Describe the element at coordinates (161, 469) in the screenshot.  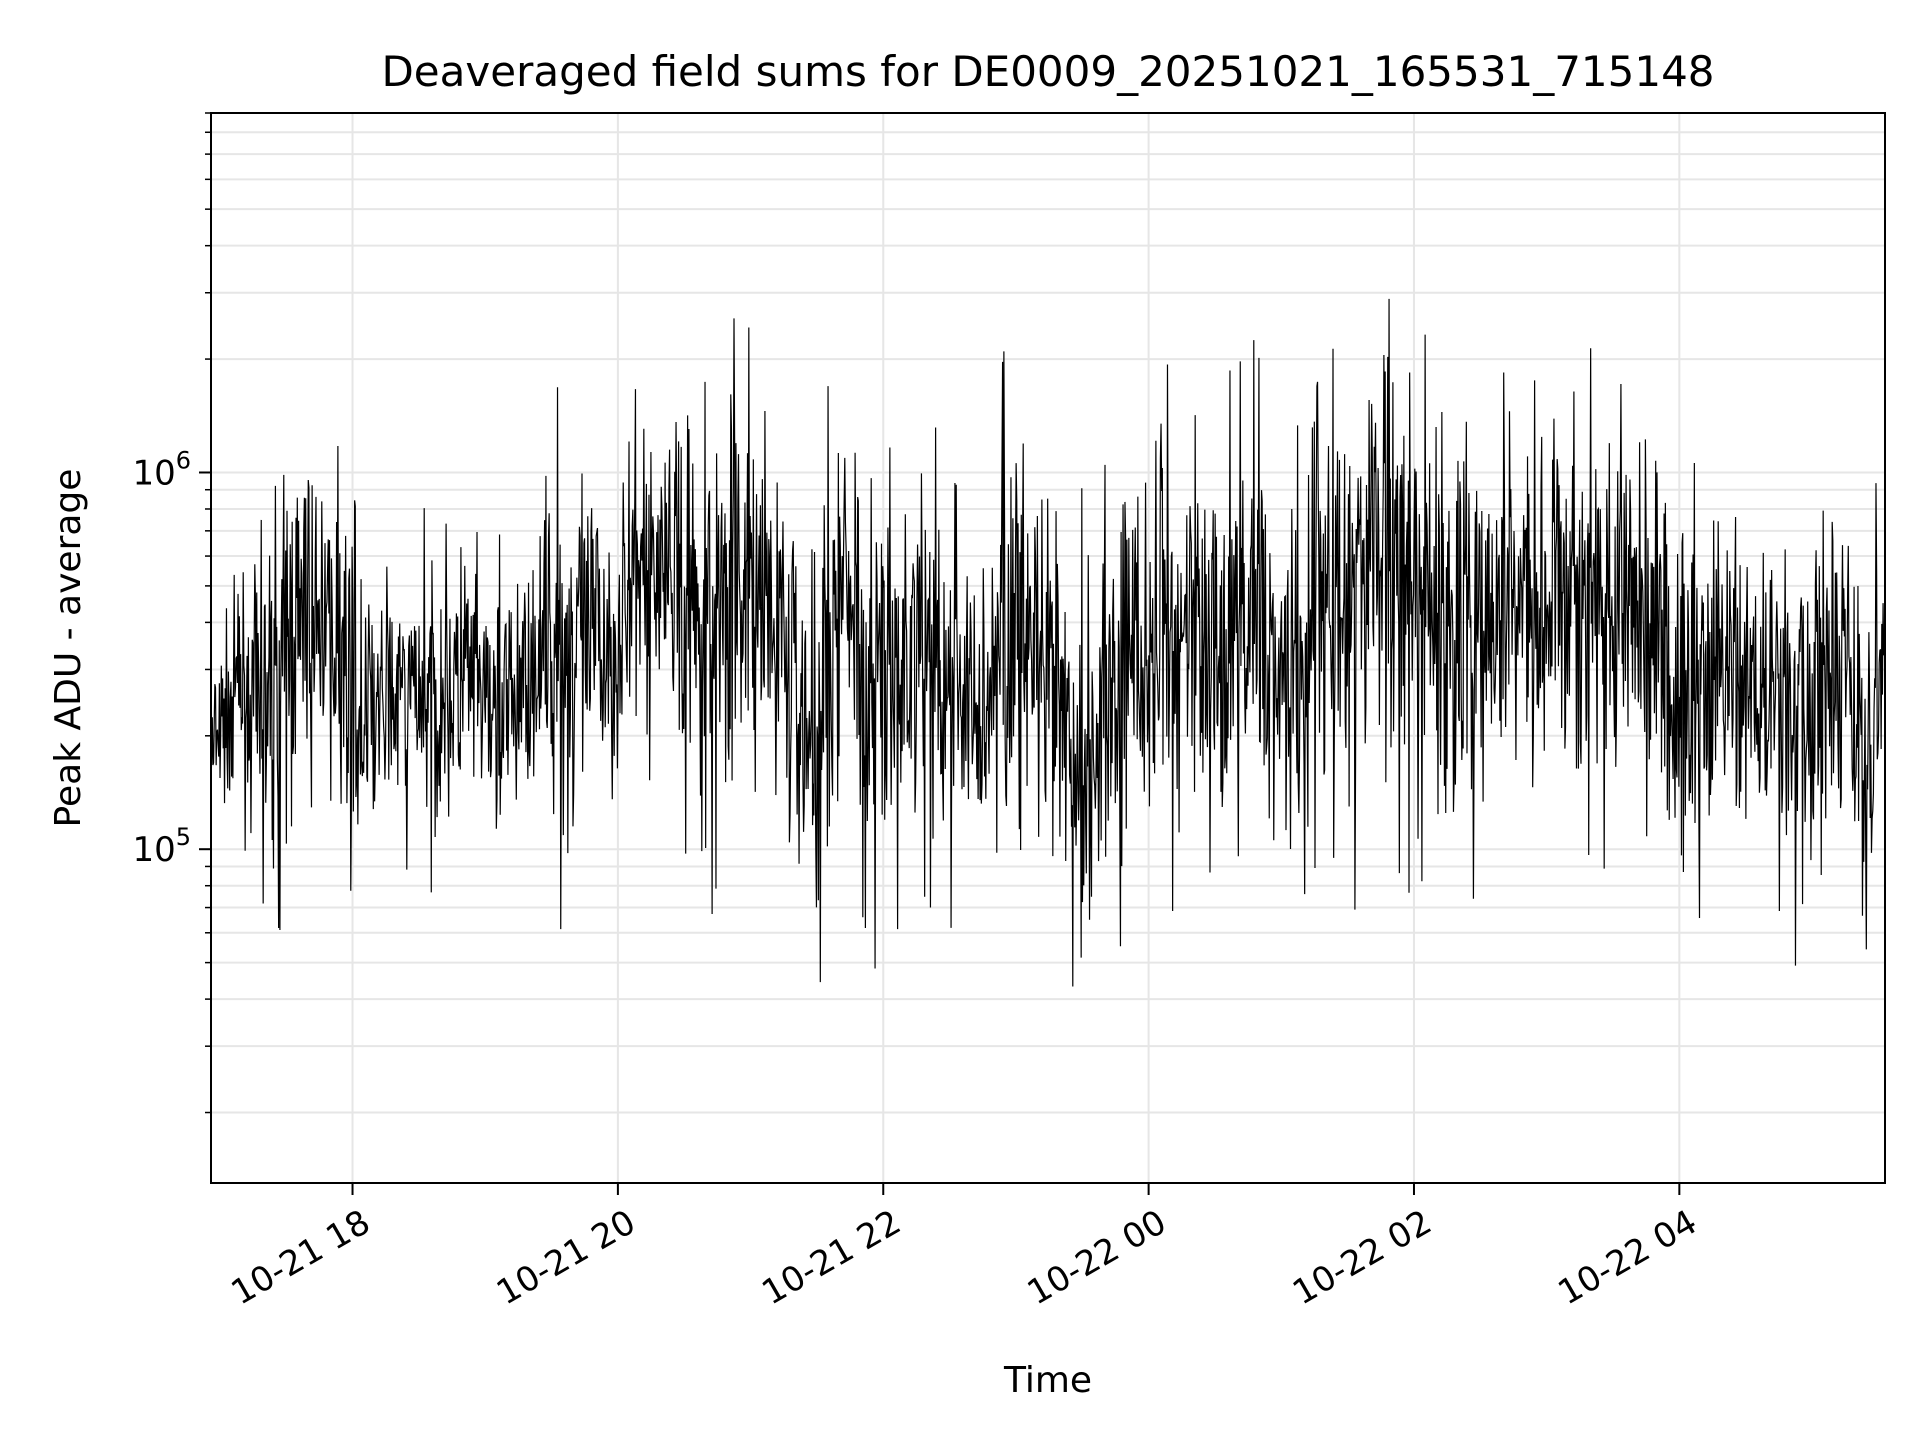
I see `y-tick-label: 10⁶` at that location.